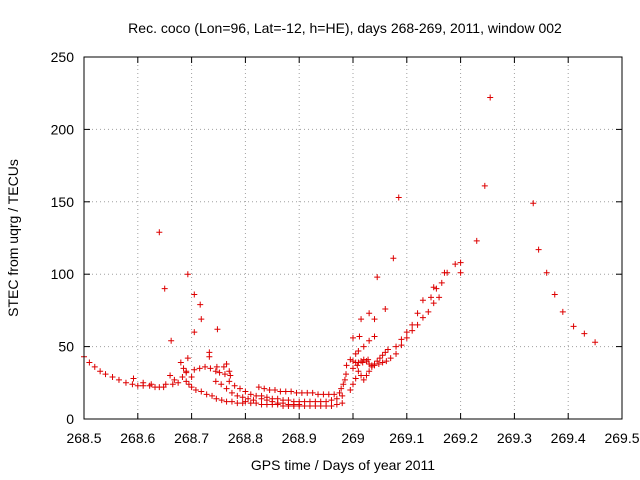 This screenshot has width=640, height=480. I want to click on x-tick-label: 269.3, so click(514, 438).